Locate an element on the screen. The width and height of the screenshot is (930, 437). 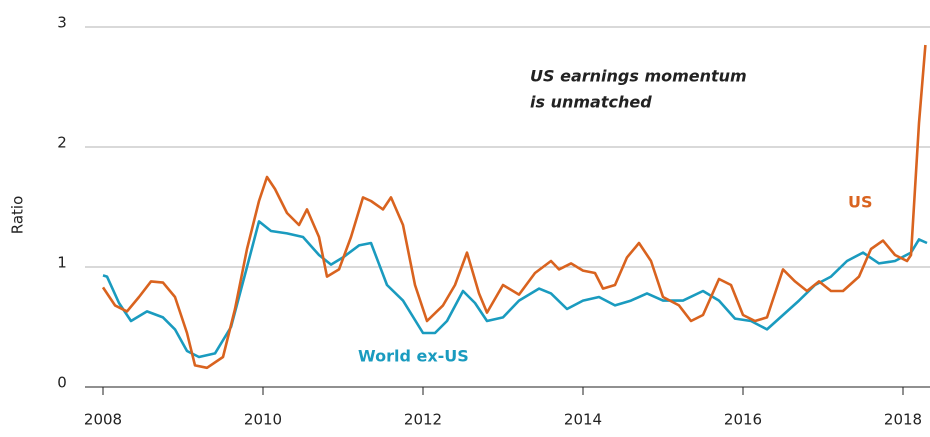
annotation: US earnings momentum is located at coordinates (638, 76).